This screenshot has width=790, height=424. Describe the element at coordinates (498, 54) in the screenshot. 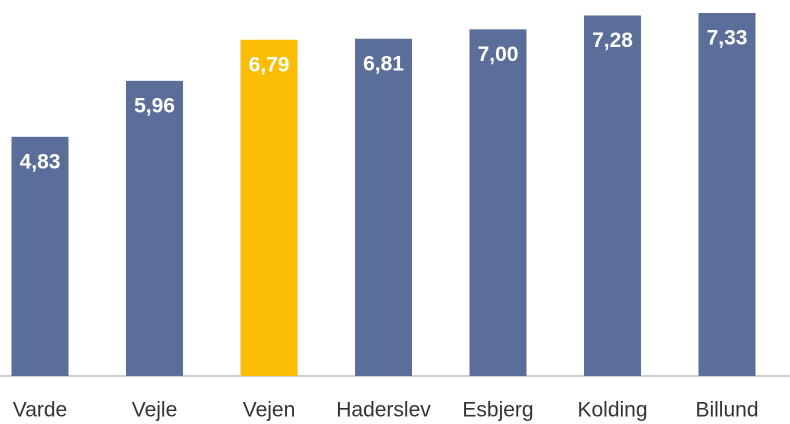

I see `value-label: 7,00` at that location.